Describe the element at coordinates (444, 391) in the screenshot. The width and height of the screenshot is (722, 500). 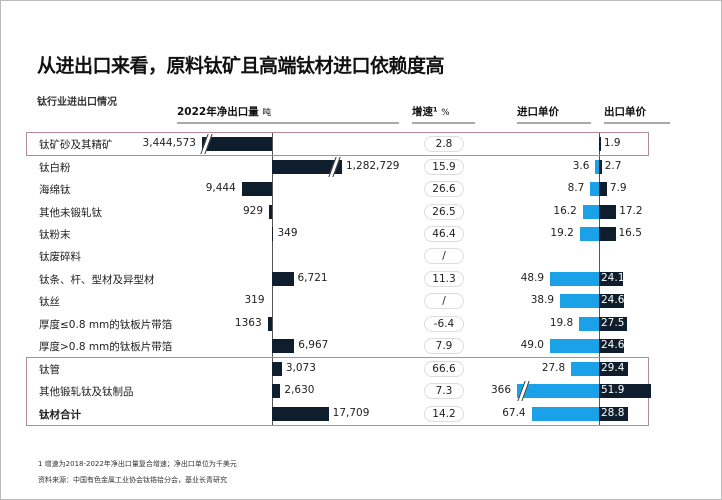
I see `growth-pill: 7.3` at that location.